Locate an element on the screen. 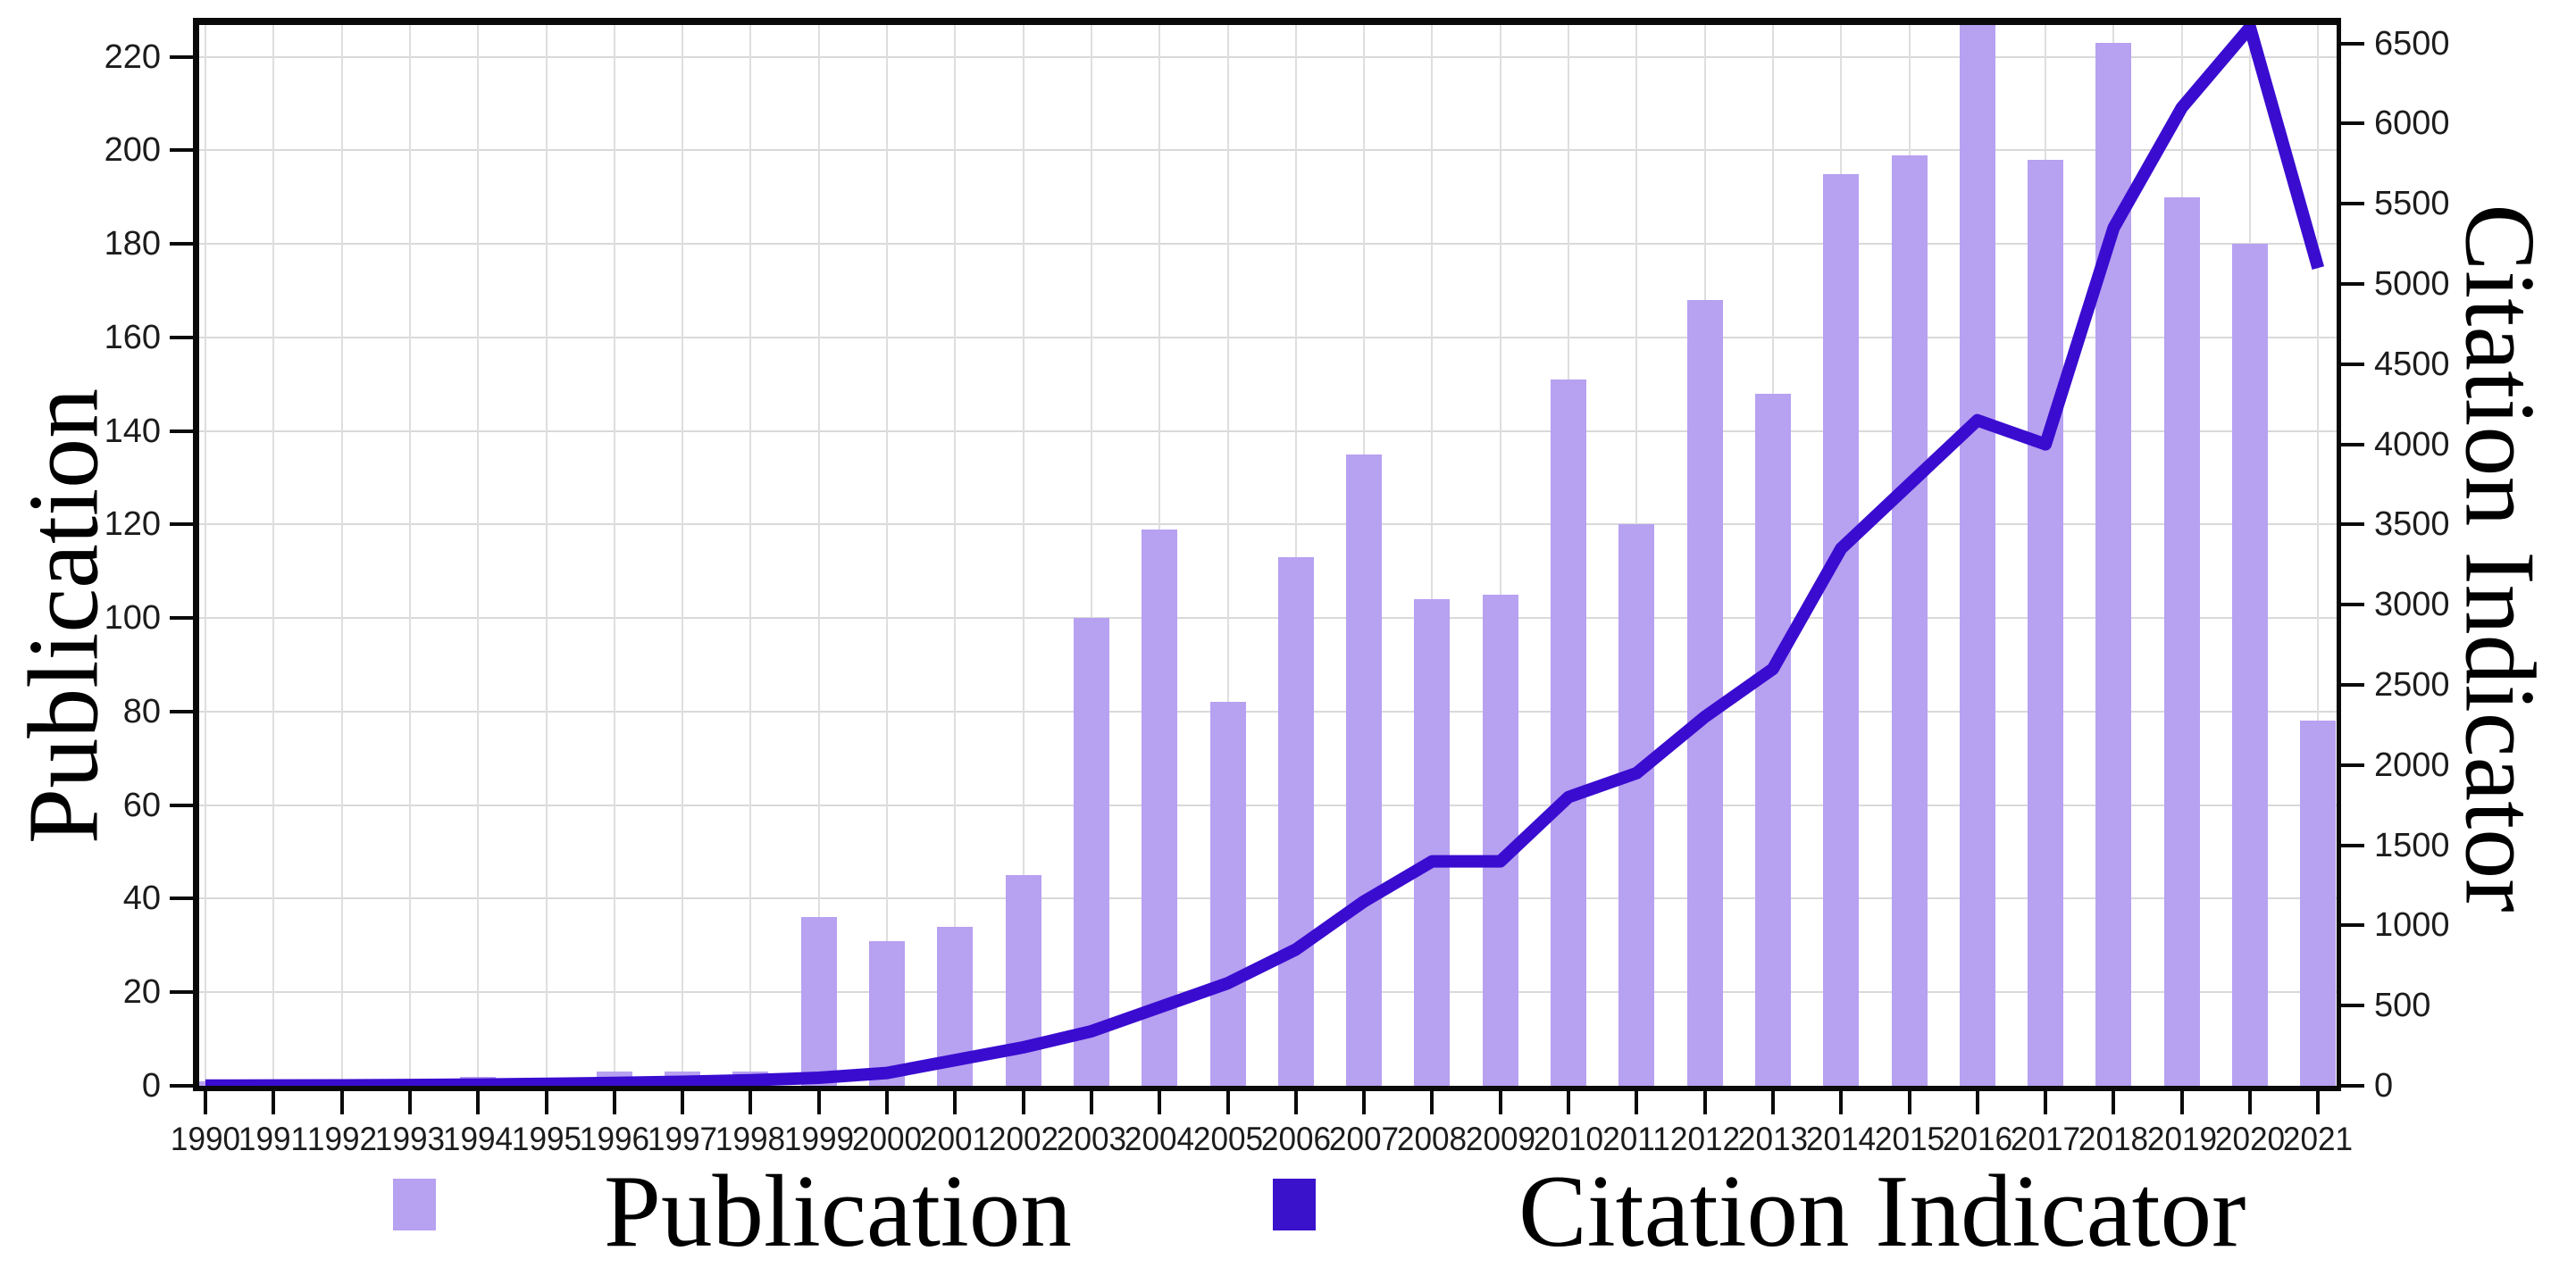  right-tick-label: 5500 is located at coordinates (2412, 204).